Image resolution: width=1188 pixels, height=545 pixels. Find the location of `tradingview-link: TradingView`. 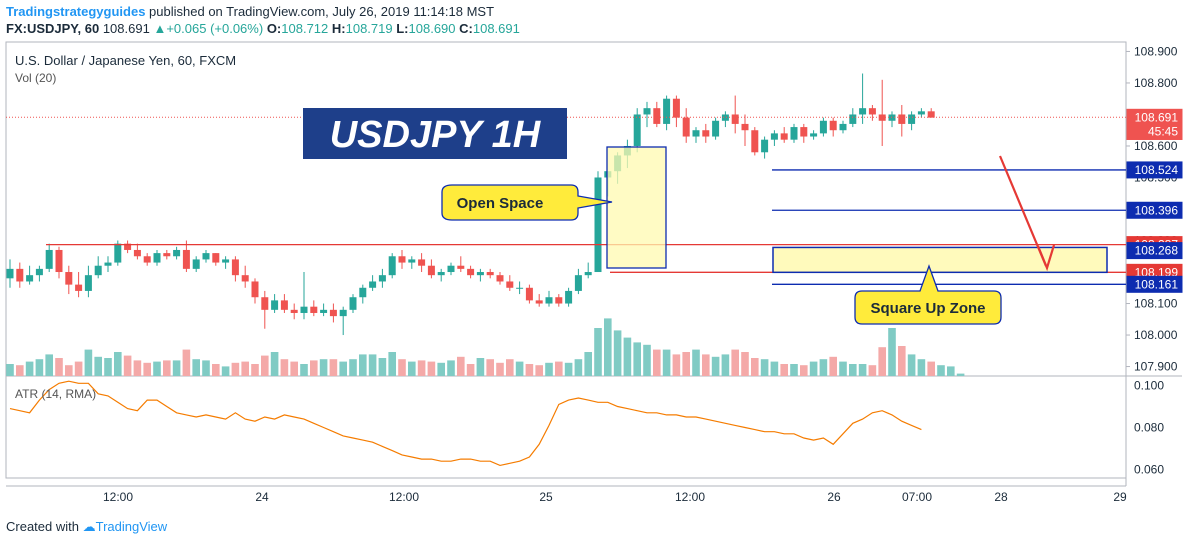

tradingview-link: TradingView is located at coordinates (131, 526).